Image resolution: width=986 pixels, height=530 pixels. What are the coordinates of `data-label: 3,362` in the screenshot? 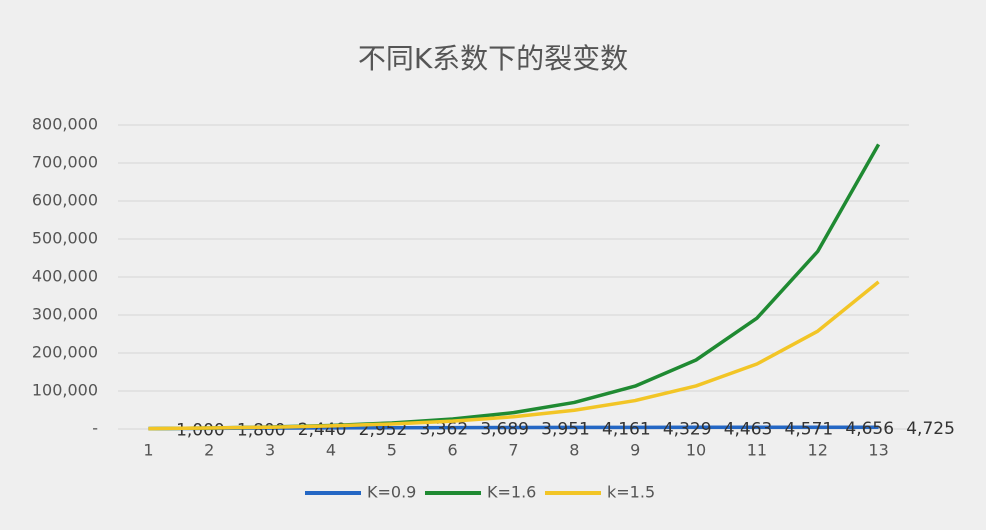 It's located at (443, 430).